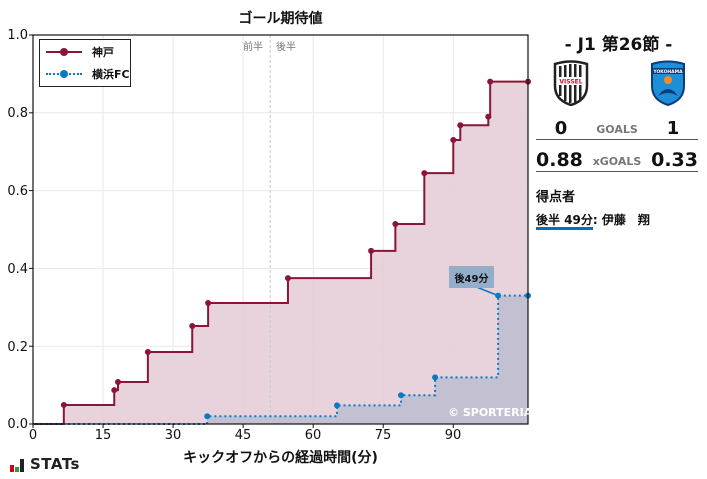  What do you see at coordinates (64, 52) in the screenshot?
I see `legend-swatch-home` at bounding box center [64, 52].